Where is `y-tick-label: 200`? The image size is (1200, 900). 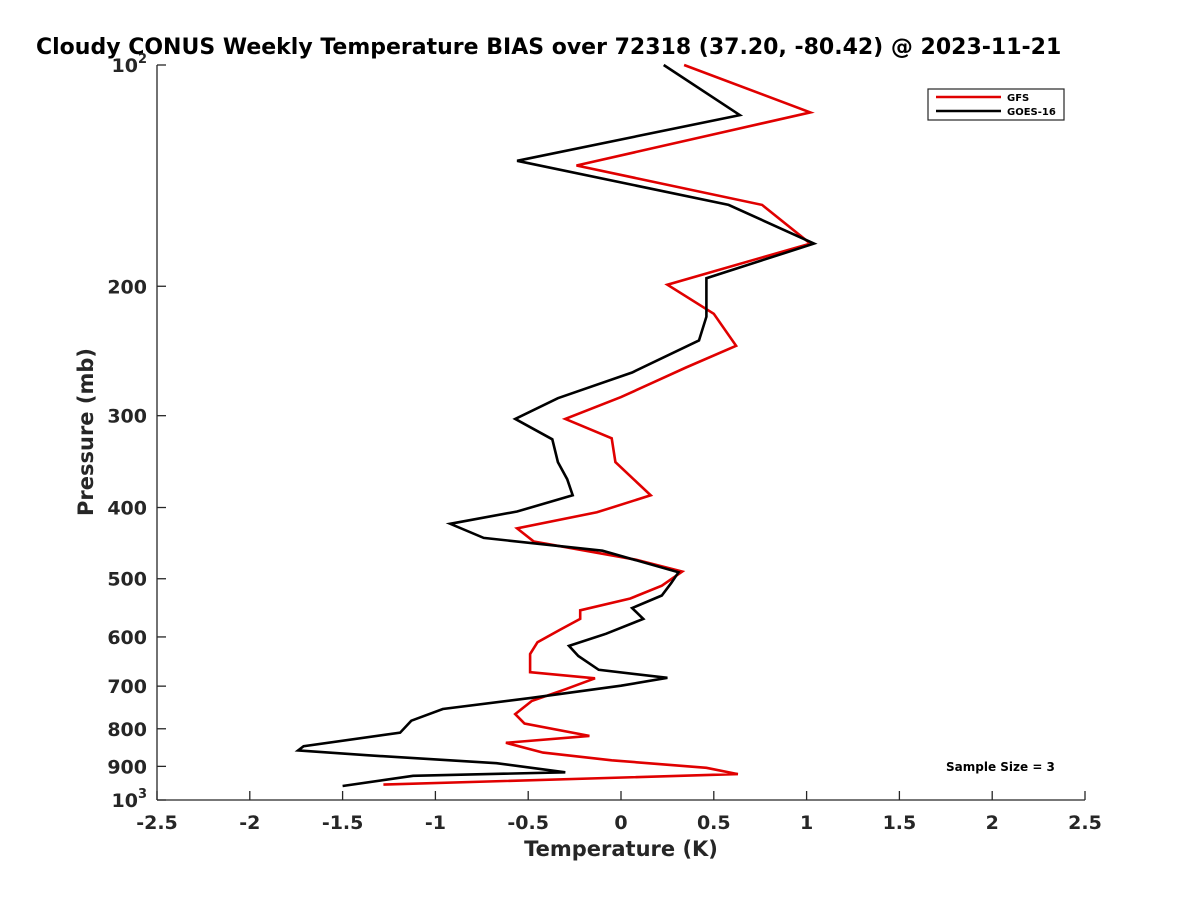
y-tick-label: 200 is located at coordinates (127, 287).